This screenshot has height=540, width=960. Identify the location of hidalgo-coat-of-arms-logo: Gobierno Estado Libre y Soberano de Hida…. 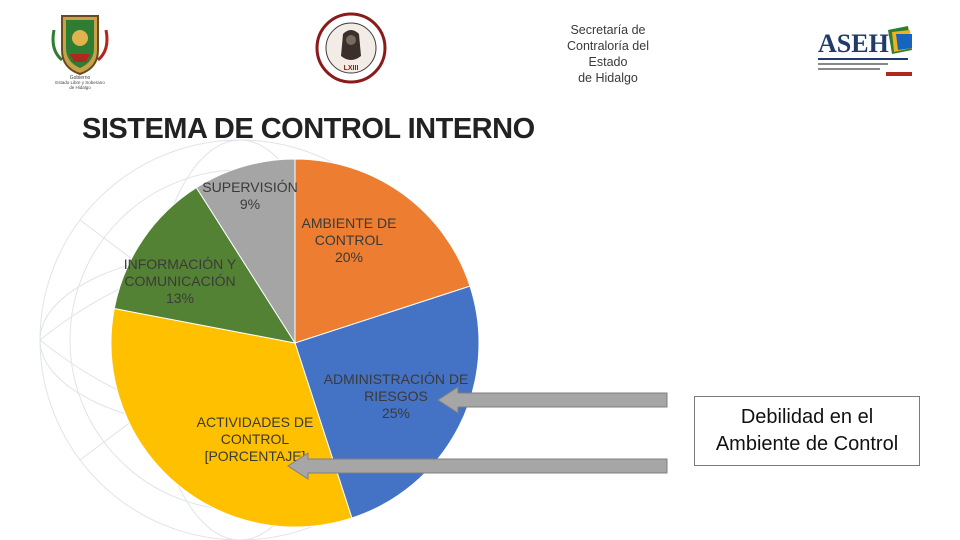
(80, 52).